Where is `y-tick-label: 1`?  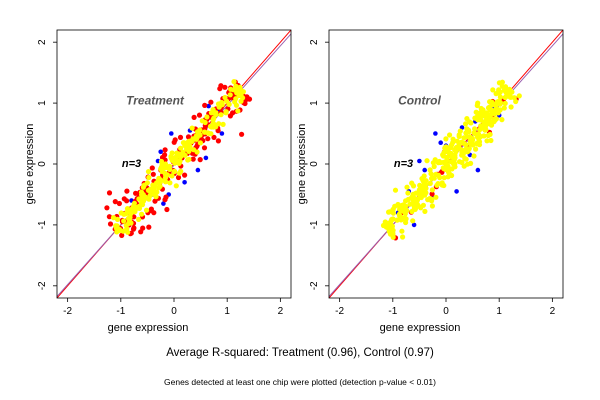 y-tick-label: 1 is located at coordinates (314, 103).